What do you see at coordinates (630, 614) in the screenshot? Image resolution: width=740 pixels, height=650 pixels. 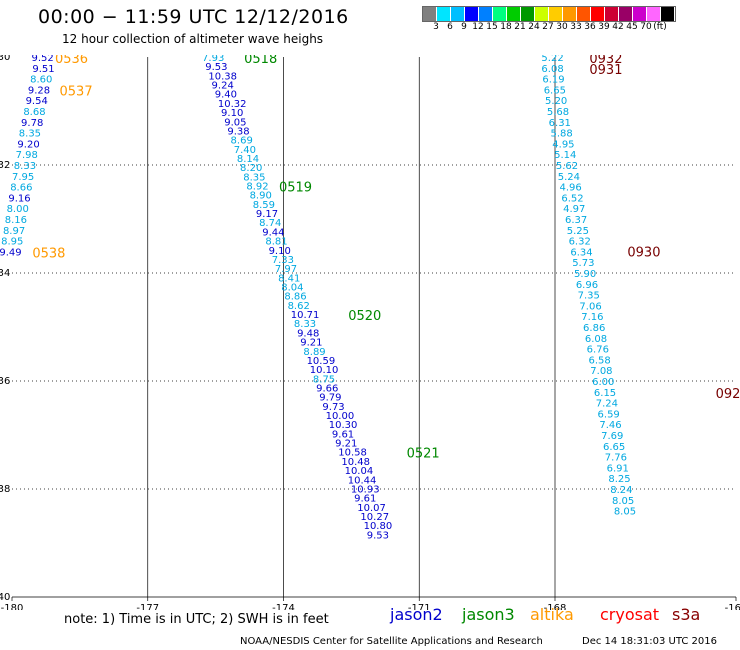 I see `legend-cryosat: cryosat` at bounding box center [630, 614].